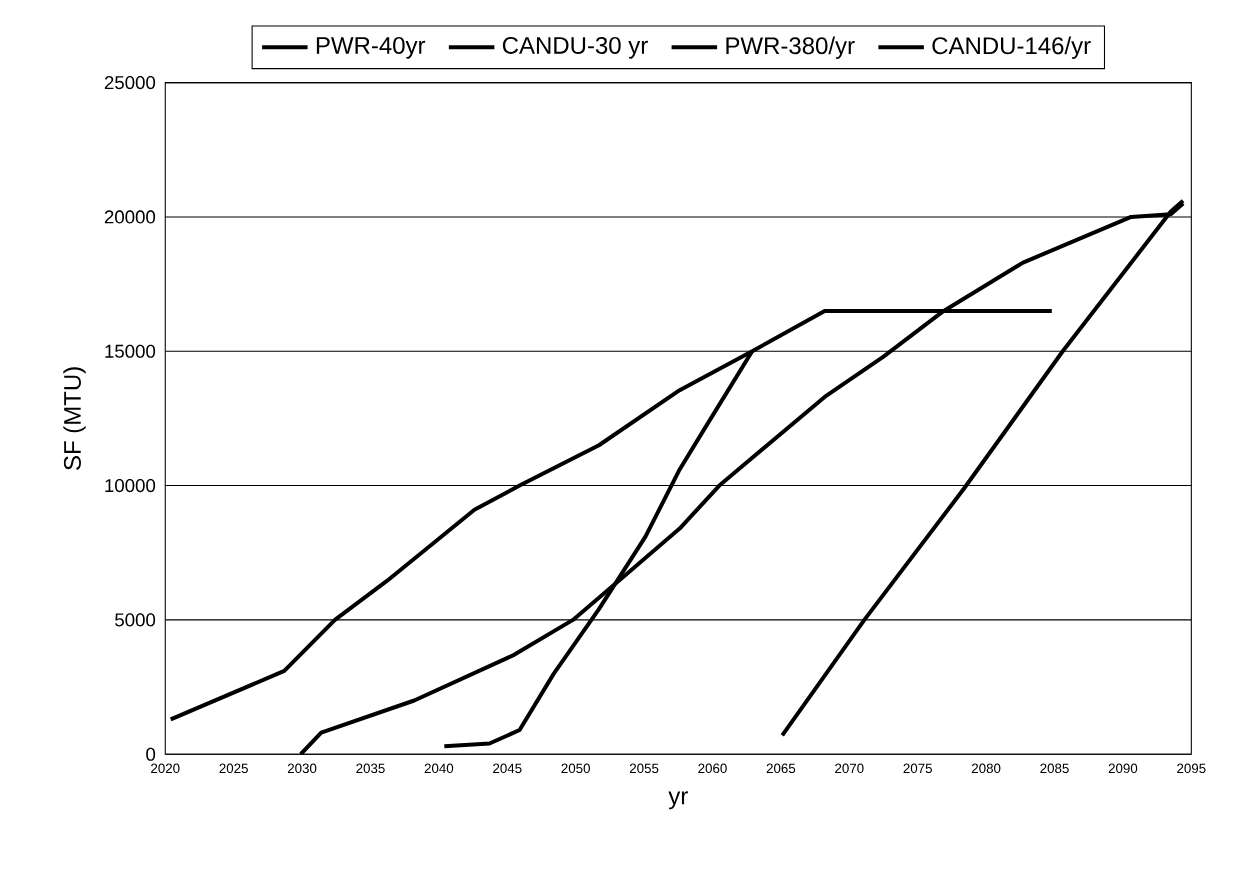 Image resolution: width=1234 pixels, height=874 pixels. Describe the element at coordinates (74, 418) in the screenshot. I see `y-axis-title: SF (MTU)` at that location.